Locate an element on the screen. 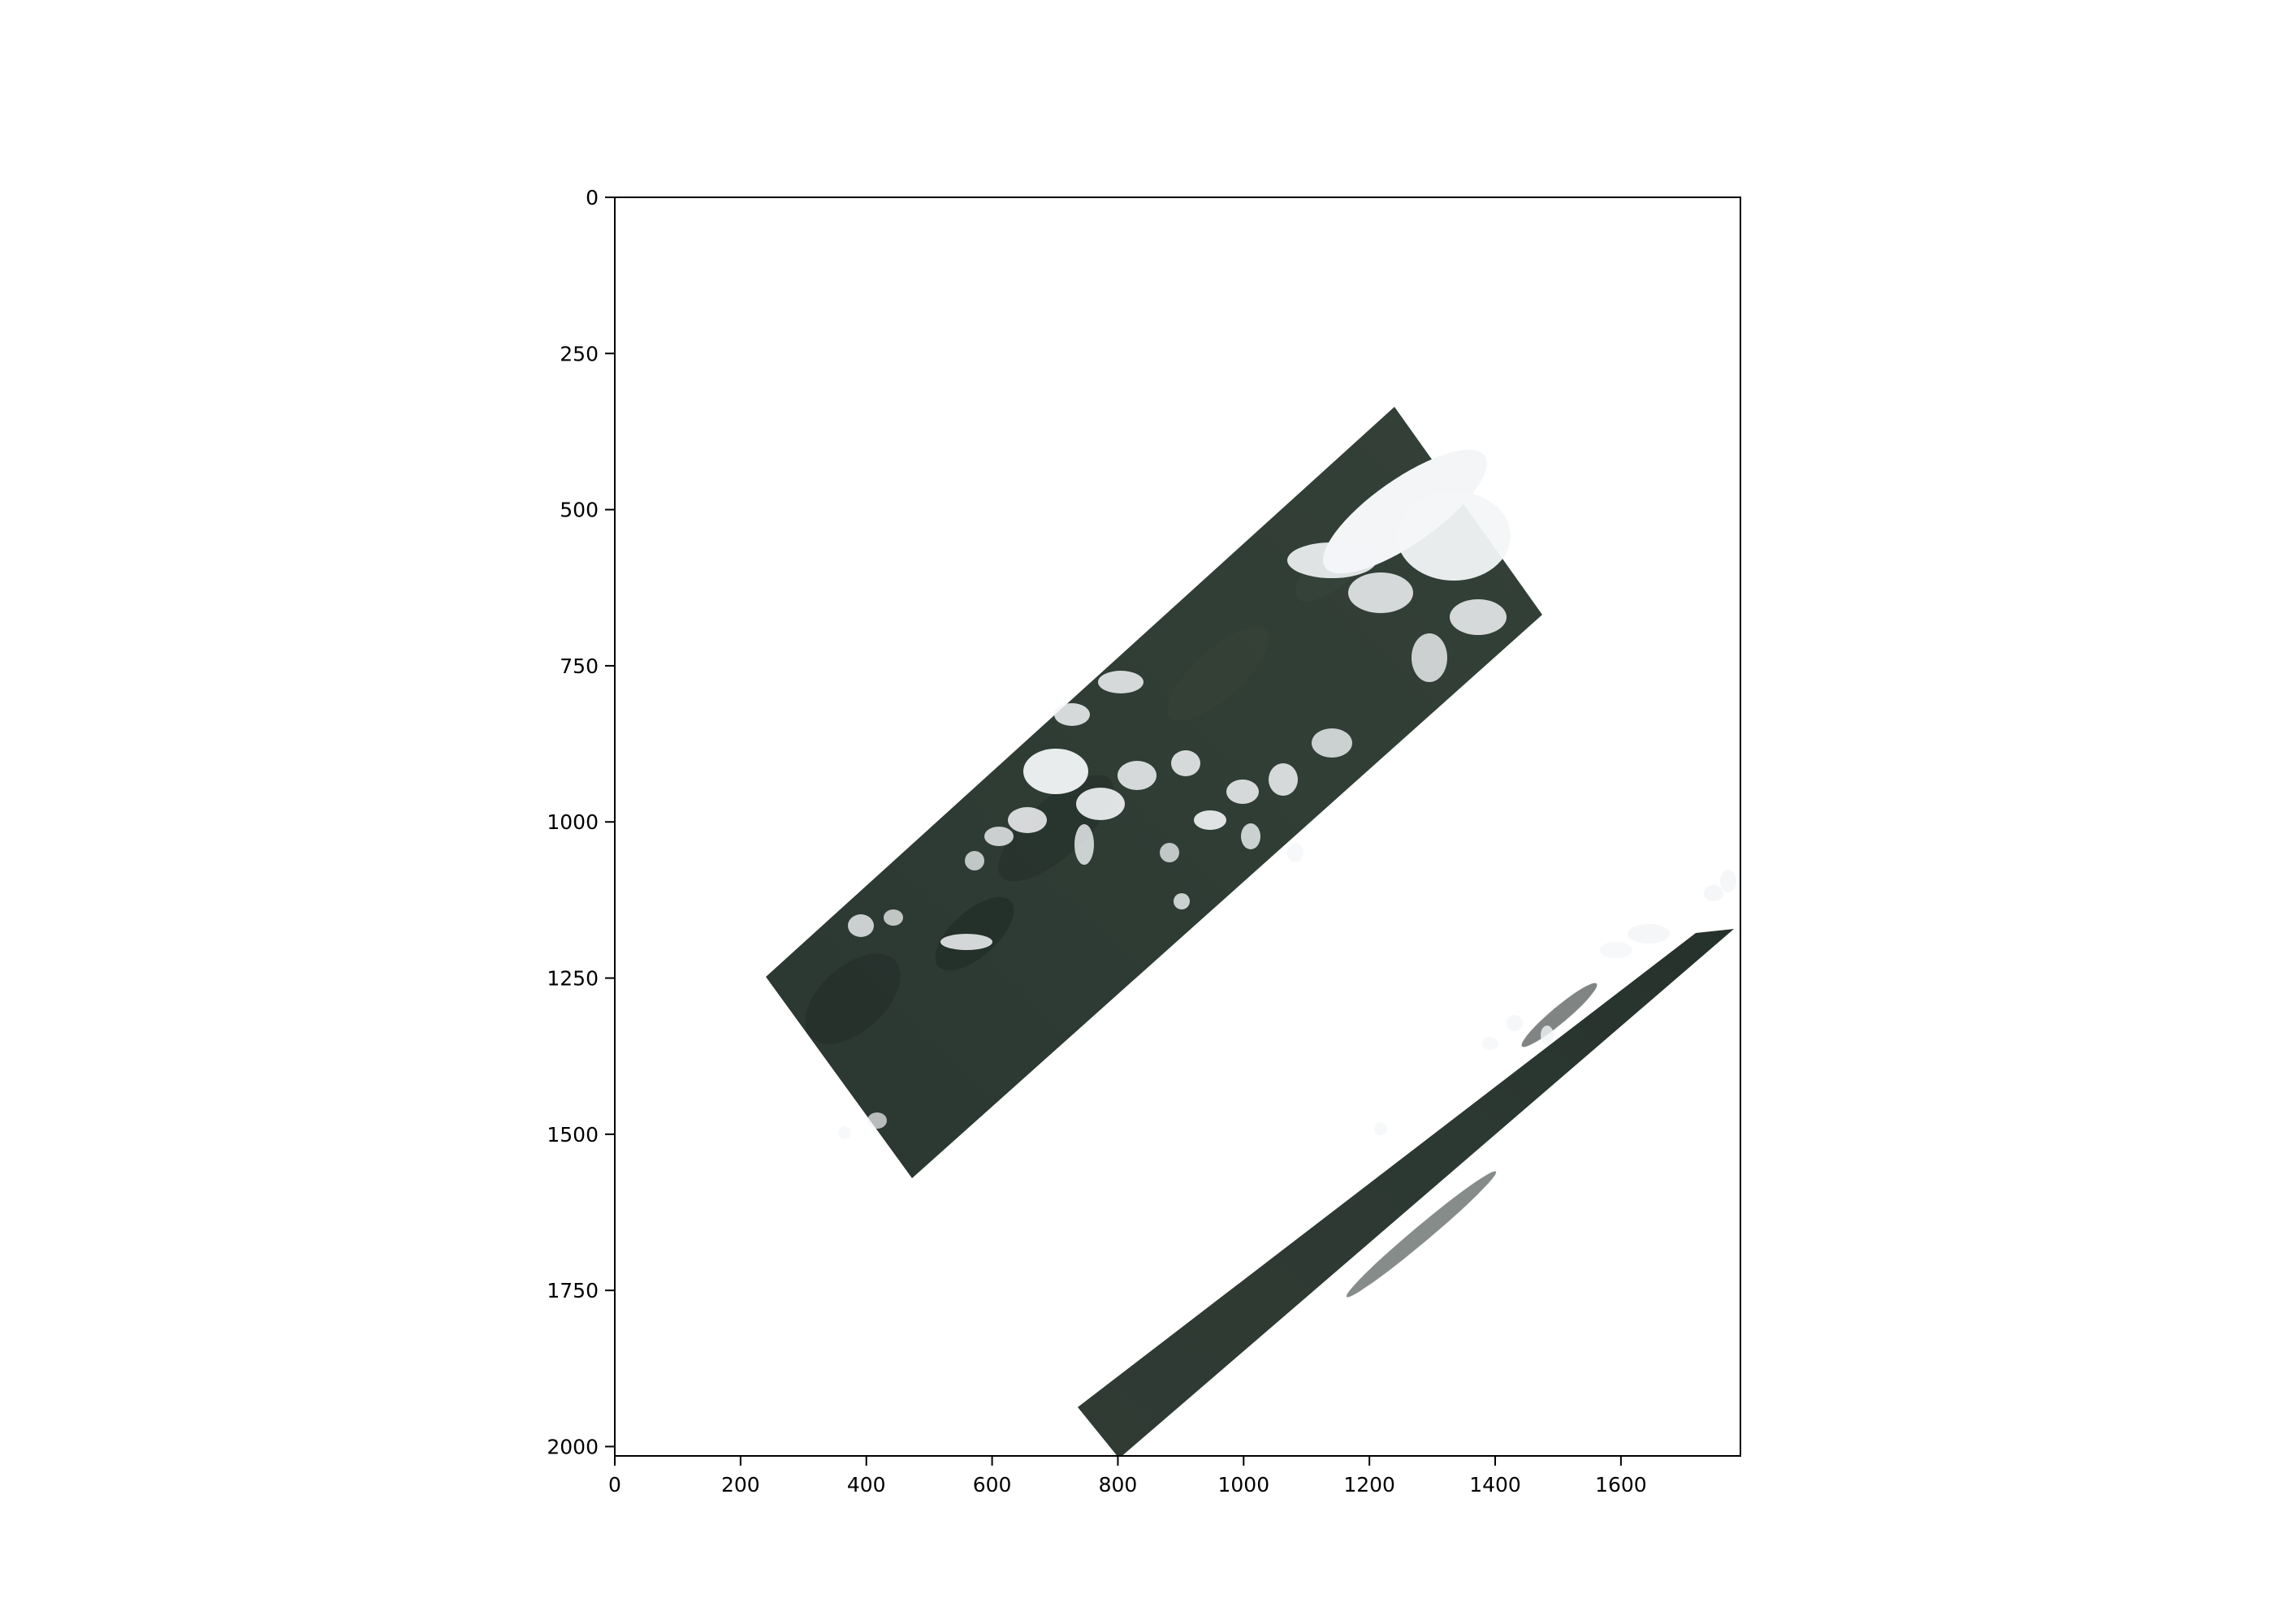 The height and width of the screenshot is (1624, 2274). y-tick-label: 1750 is located at coordinates (573, 1291).